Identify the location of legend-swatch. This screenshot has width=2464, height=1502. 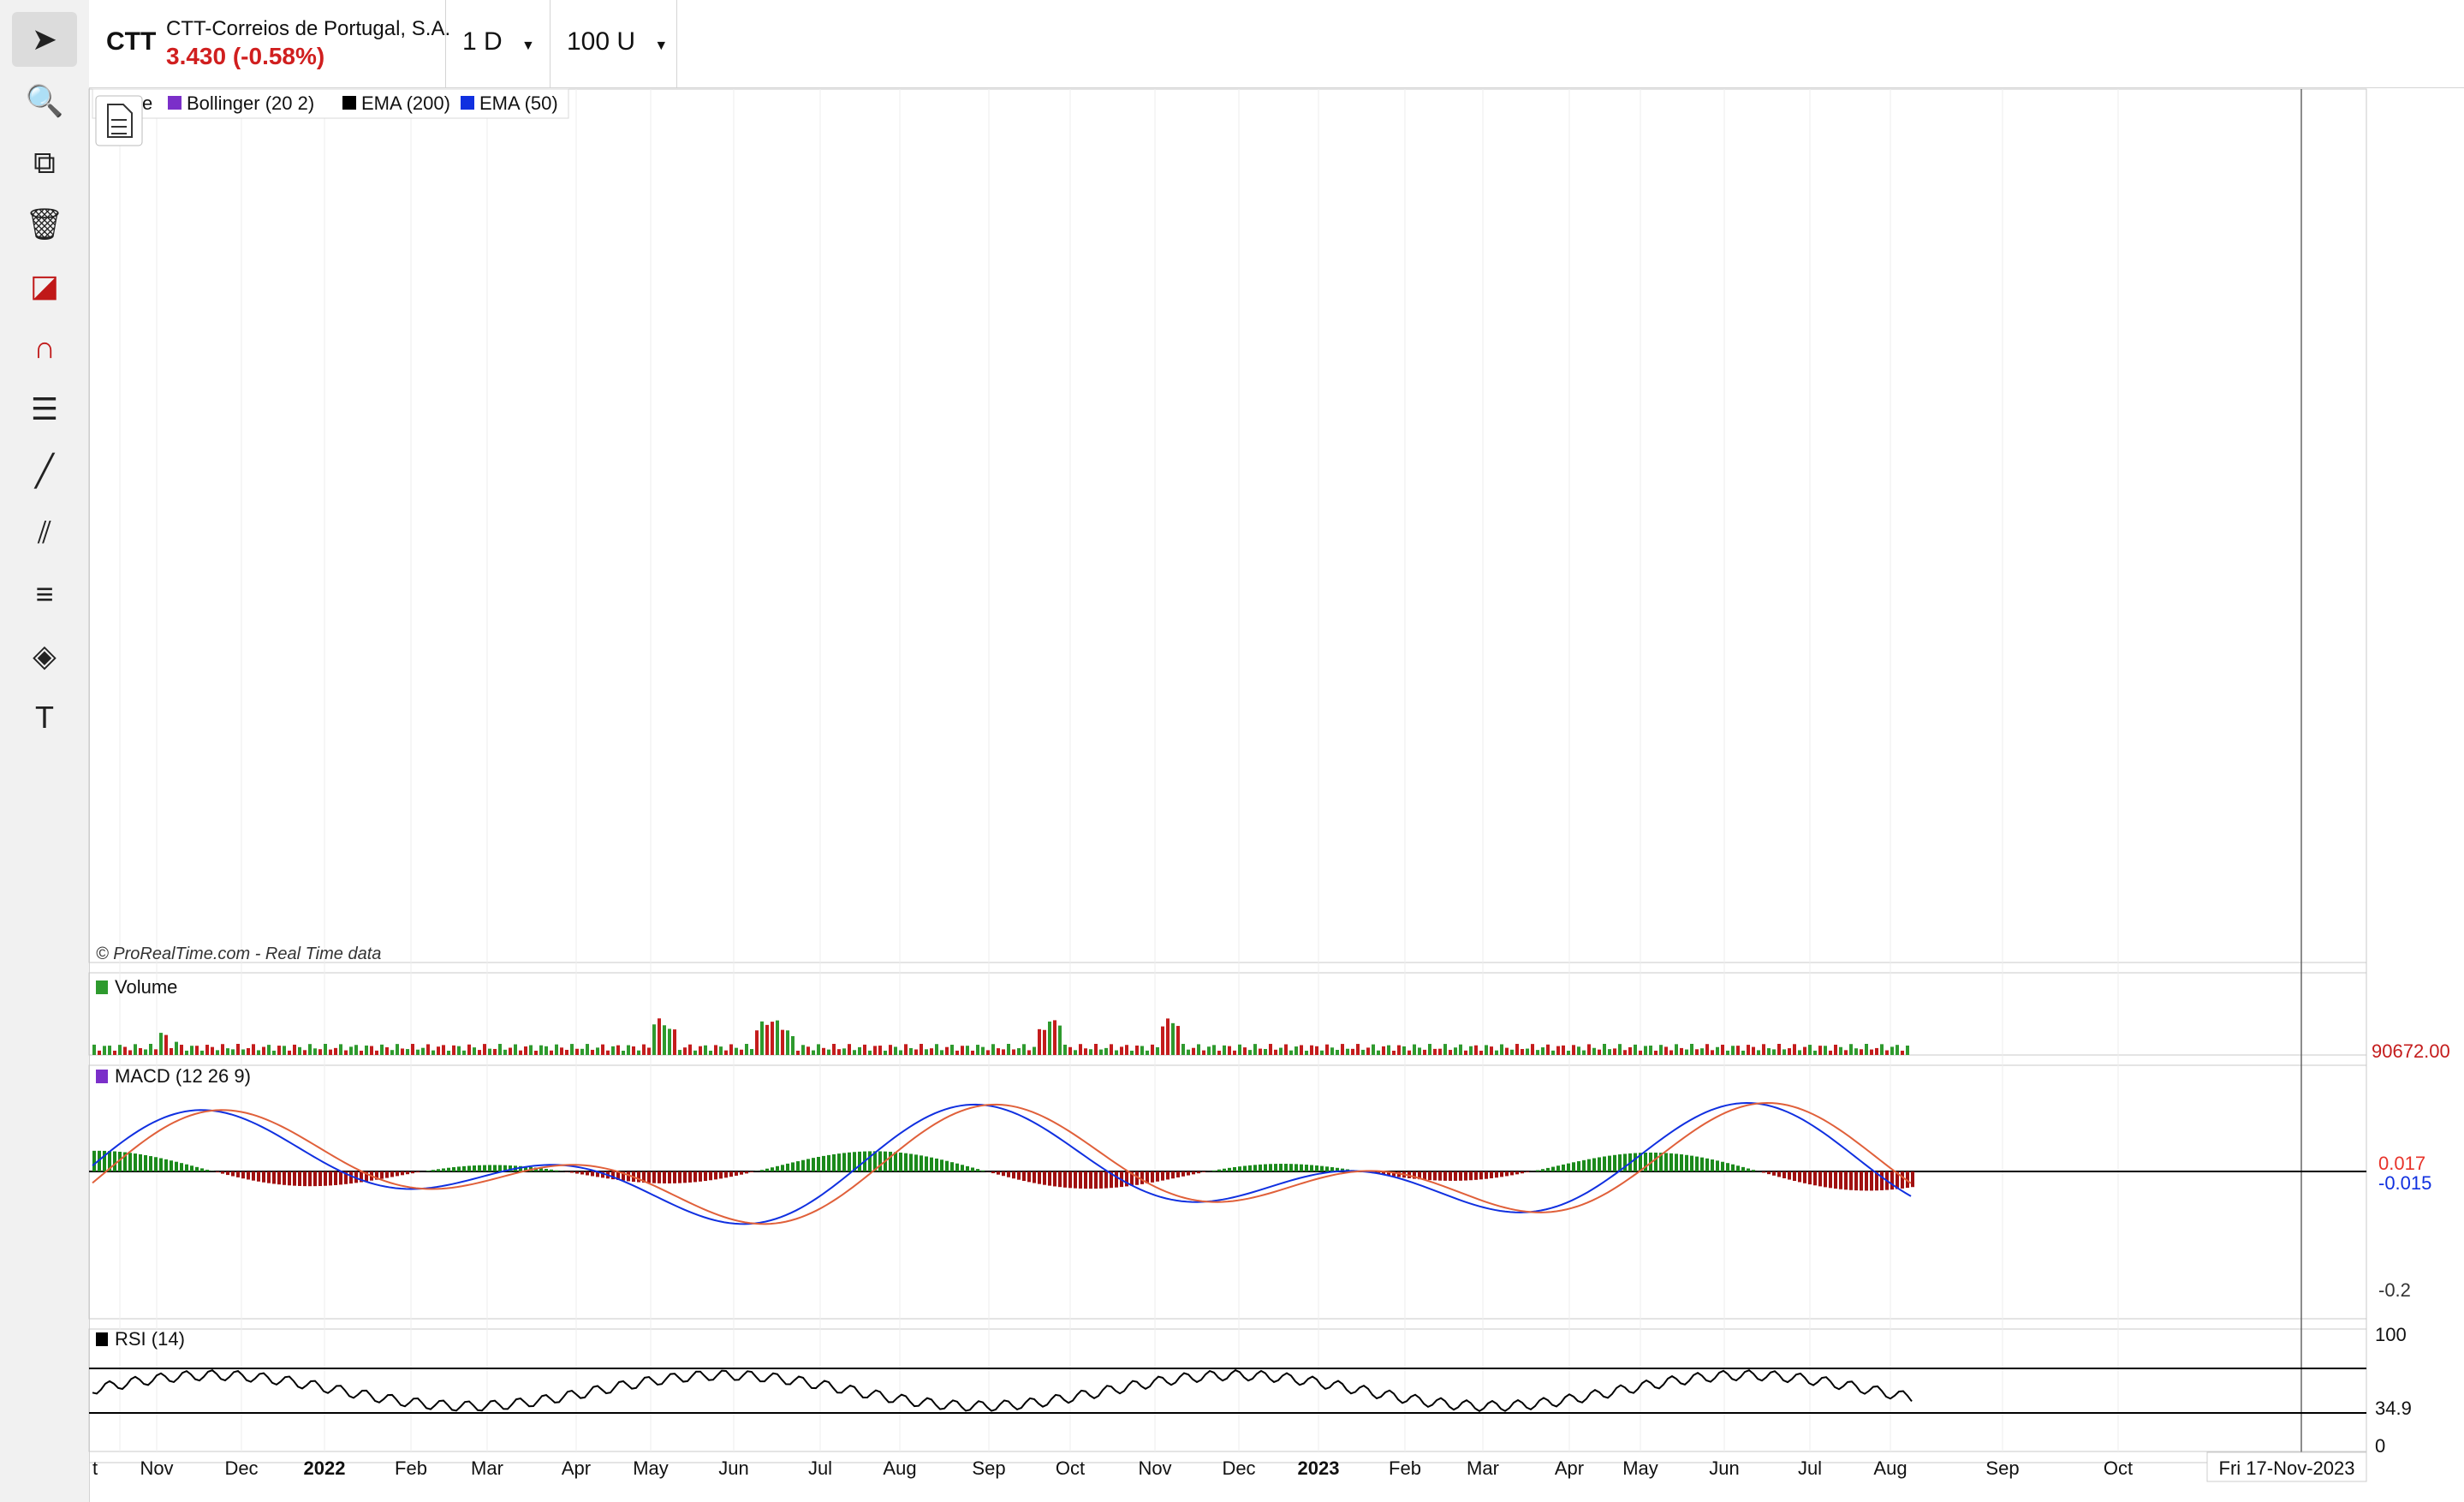
(102, 1339).